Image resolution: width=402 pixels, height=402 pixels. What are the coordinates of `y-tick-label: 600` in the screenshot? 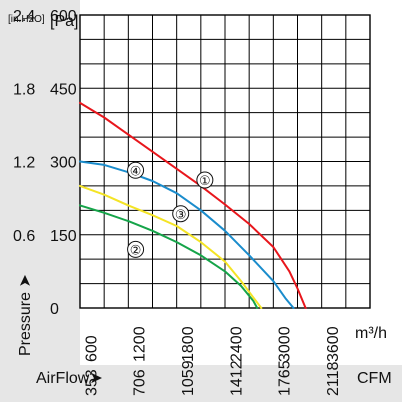 It's located at (63, 16).